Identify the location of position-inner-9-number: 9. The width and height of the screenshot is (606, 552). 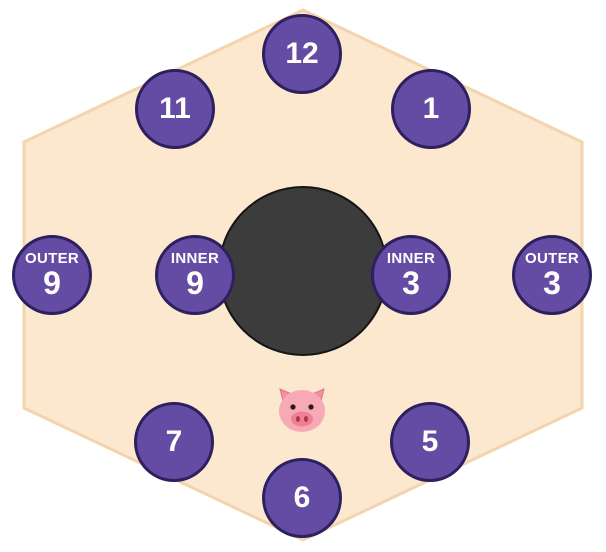
(195, 283).